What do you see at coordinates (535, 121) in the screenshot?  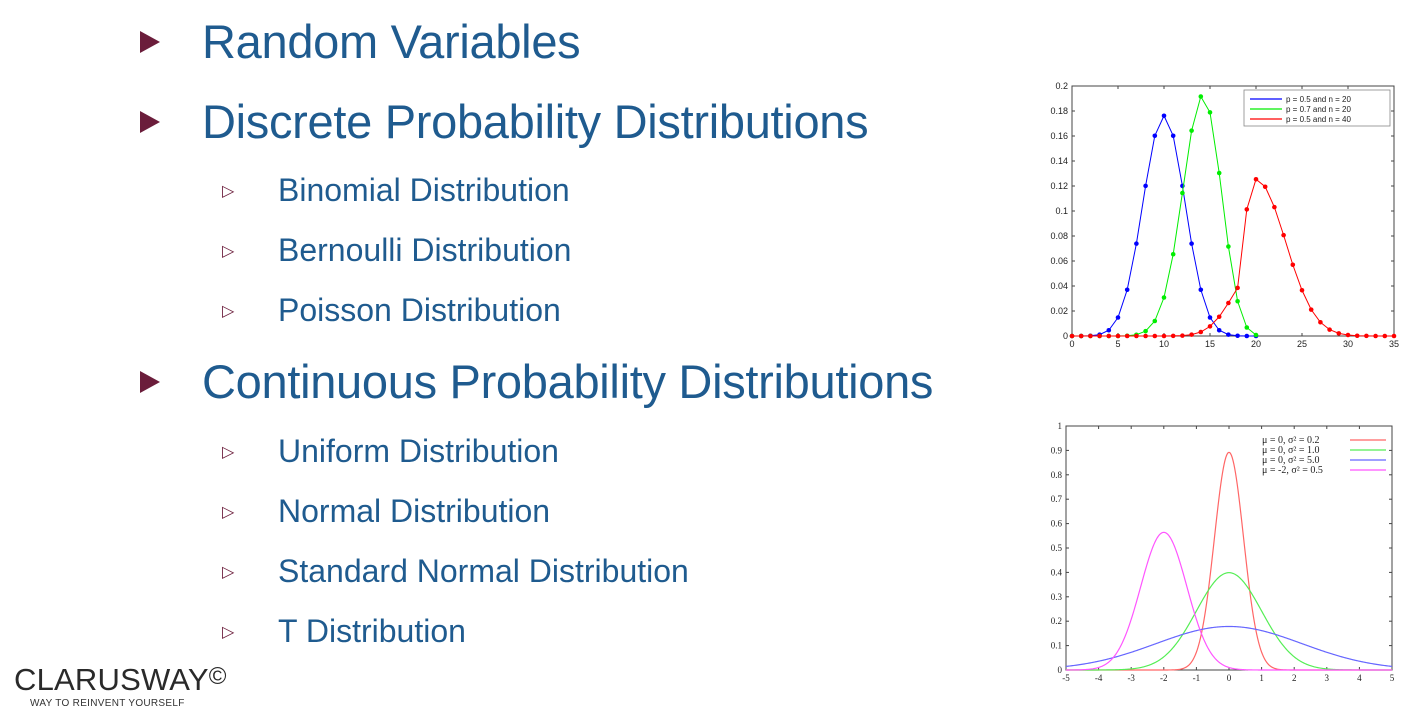 I see `bullet-label: Discrete Probability Distributions` at bounding box center [535, 121].